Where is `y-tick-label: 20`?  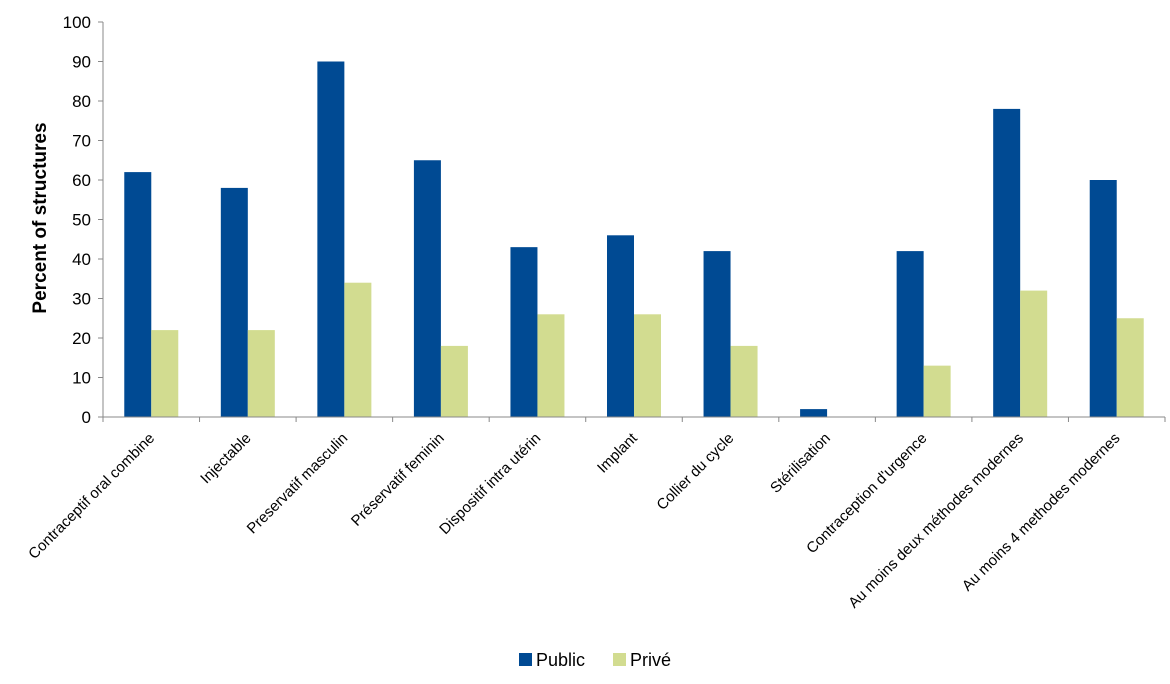 y-tick-label: 20 is located at coordinates (81, 338).